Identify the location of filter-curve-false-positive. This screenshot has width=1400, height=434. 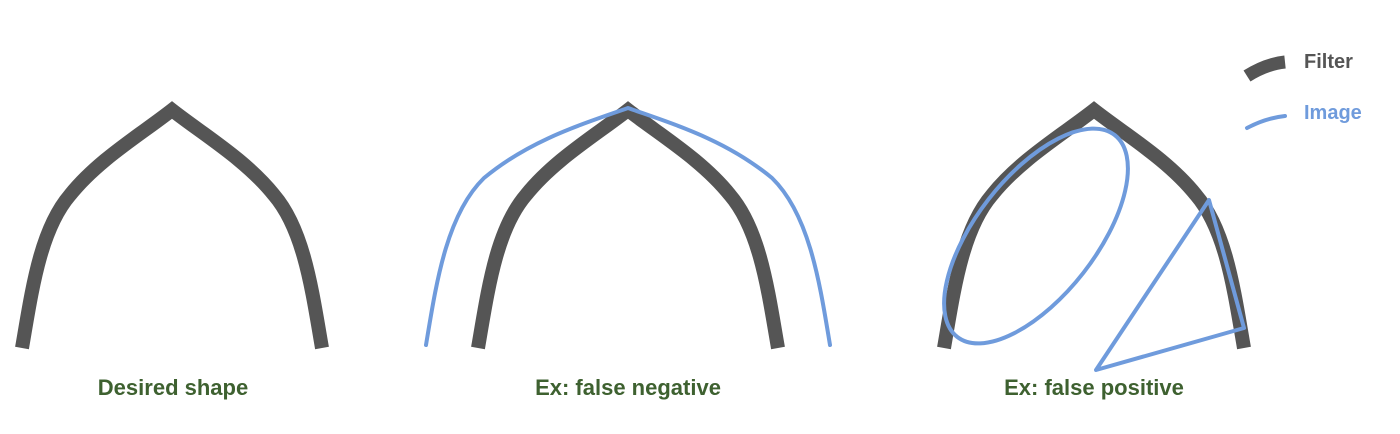
(1094, 225).